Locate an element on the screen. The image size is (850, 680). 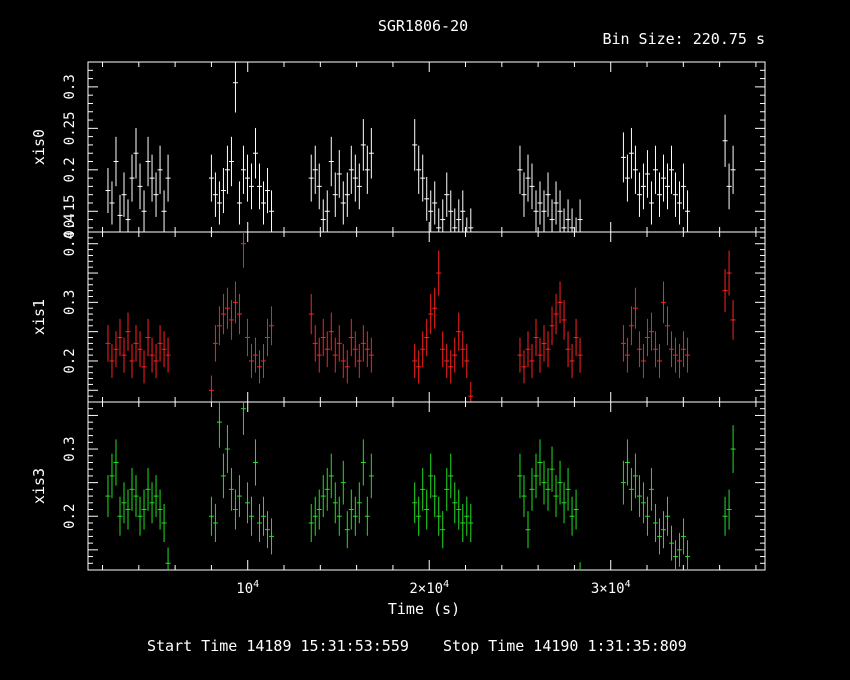
chart-title: SGR1806-20 is located at coordinates (423, 26).